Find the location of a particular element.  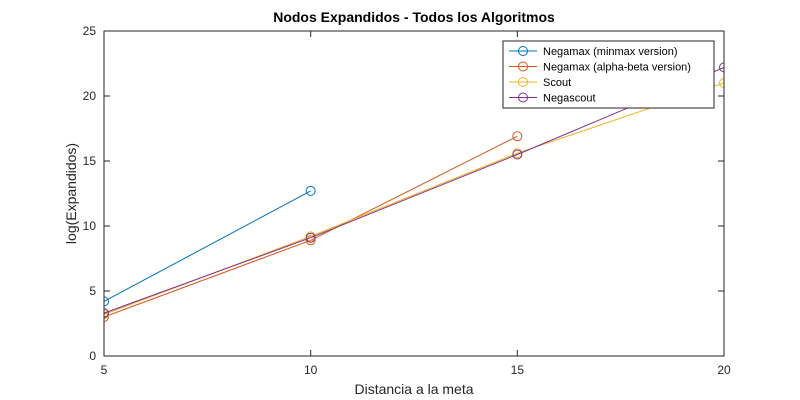

legend-item: Negamax (minmax version) is located at coordinates (593, 52).